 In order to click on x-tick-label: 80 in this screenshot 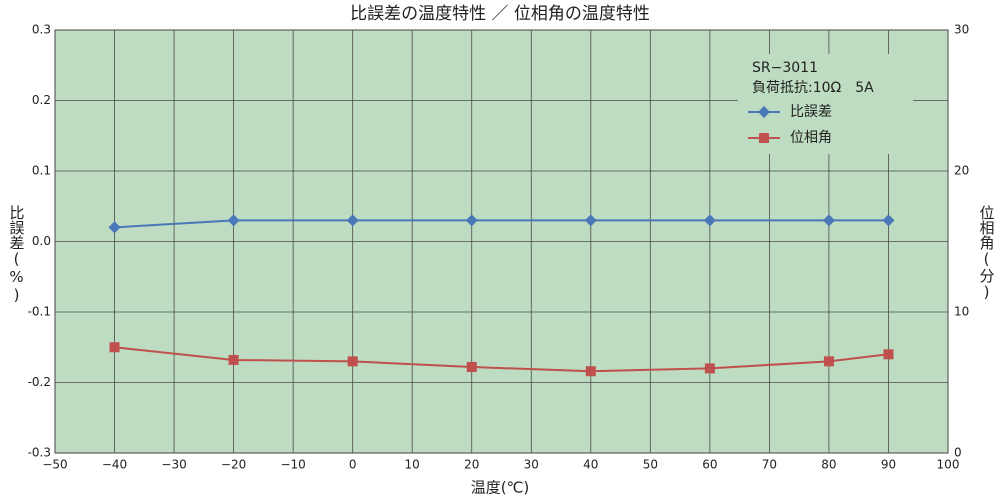, I will do `click(828, 465)`.